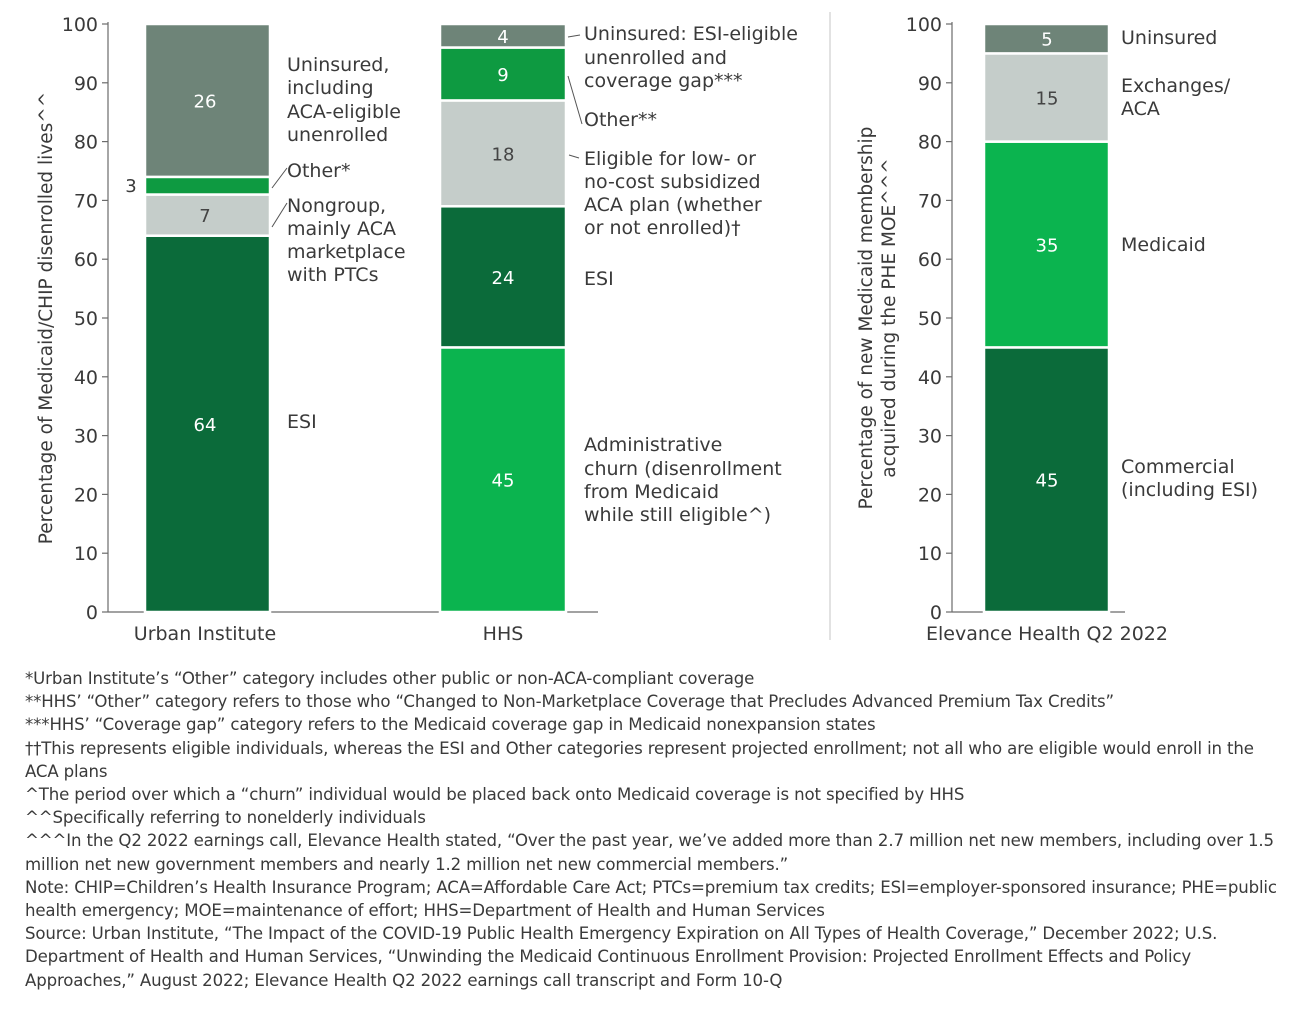  I want to click on data-label: 9, so click(502, 75).